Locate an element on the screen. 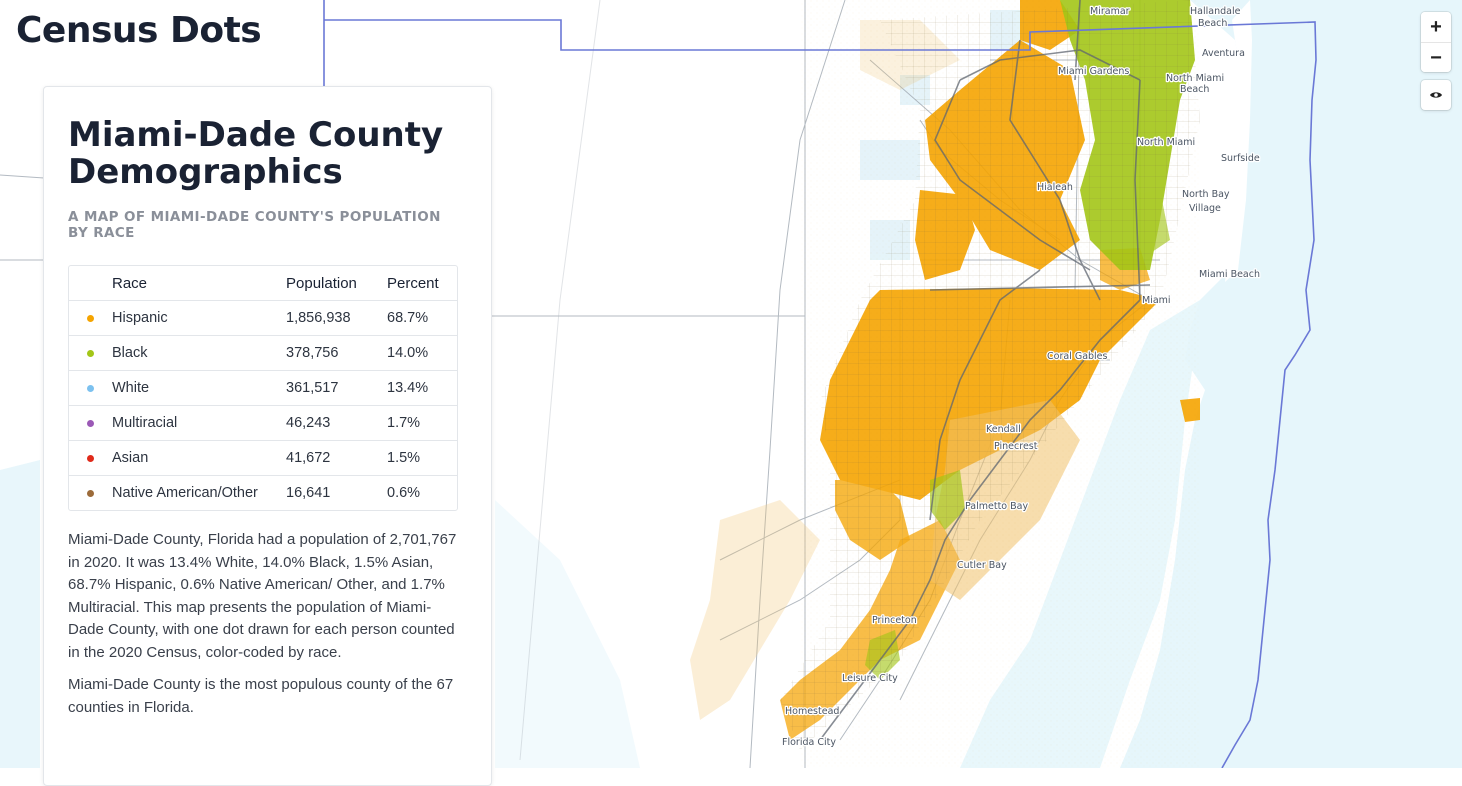  svg-text: Leisure City is located at coordinates (870, 678).